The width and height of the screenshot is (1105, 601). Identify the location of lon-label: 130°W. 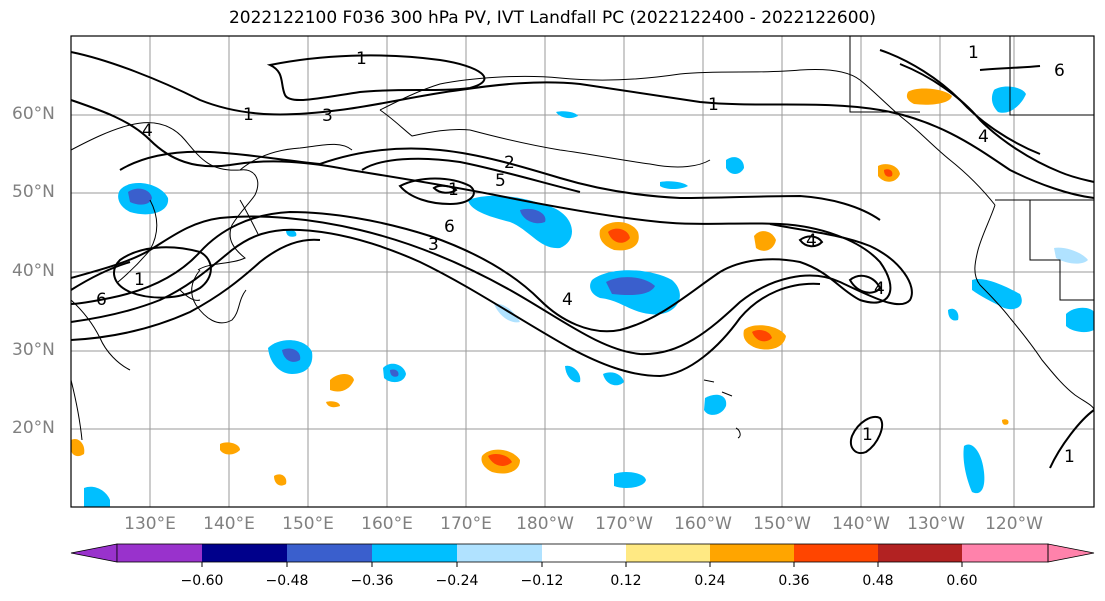
(936, 524).